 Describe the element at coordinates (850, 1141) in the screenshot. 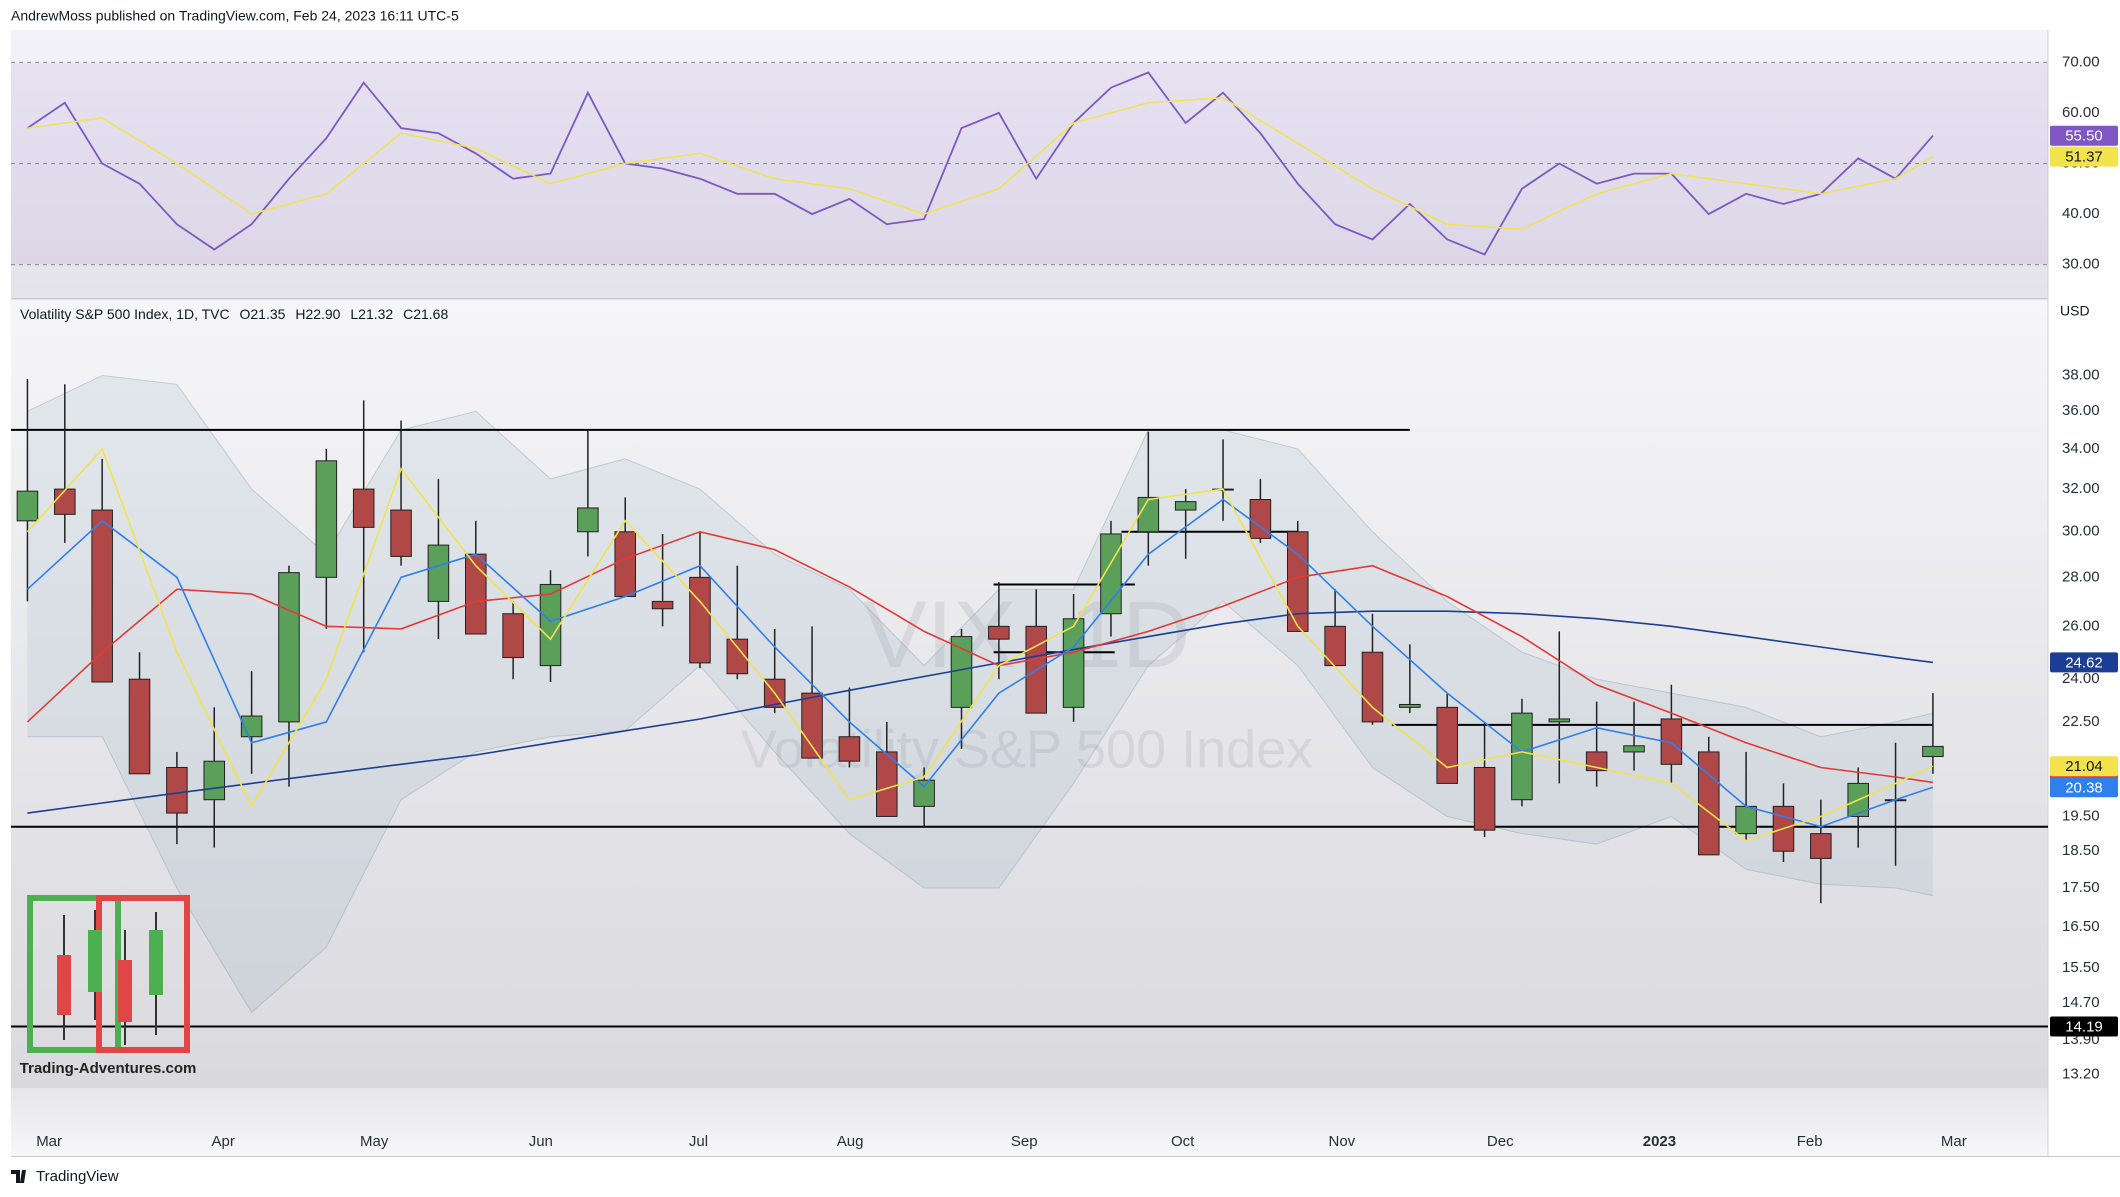

I see `x-tick-label: Aug` at that location.